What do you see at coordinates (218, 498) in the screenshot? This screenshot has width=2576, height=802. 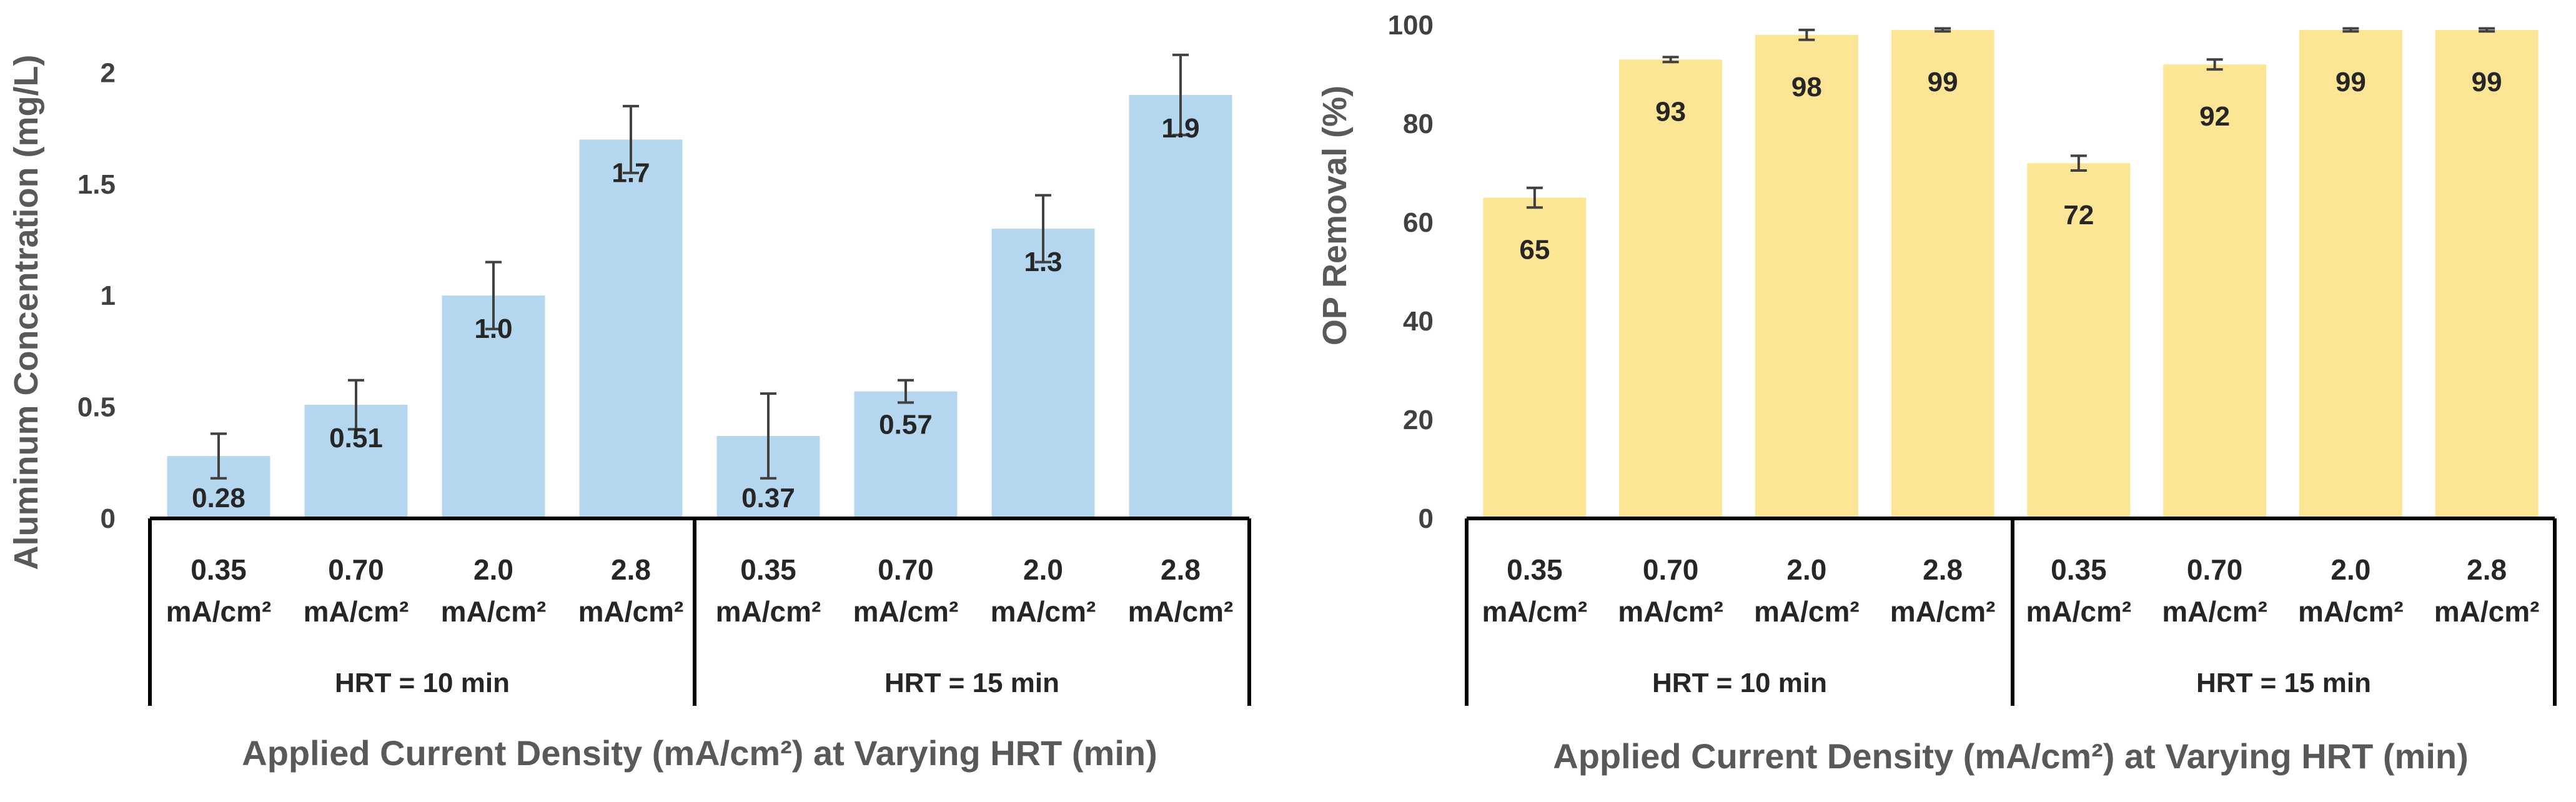 I see `data-label: 0.28` at bounding box center [218, 498].